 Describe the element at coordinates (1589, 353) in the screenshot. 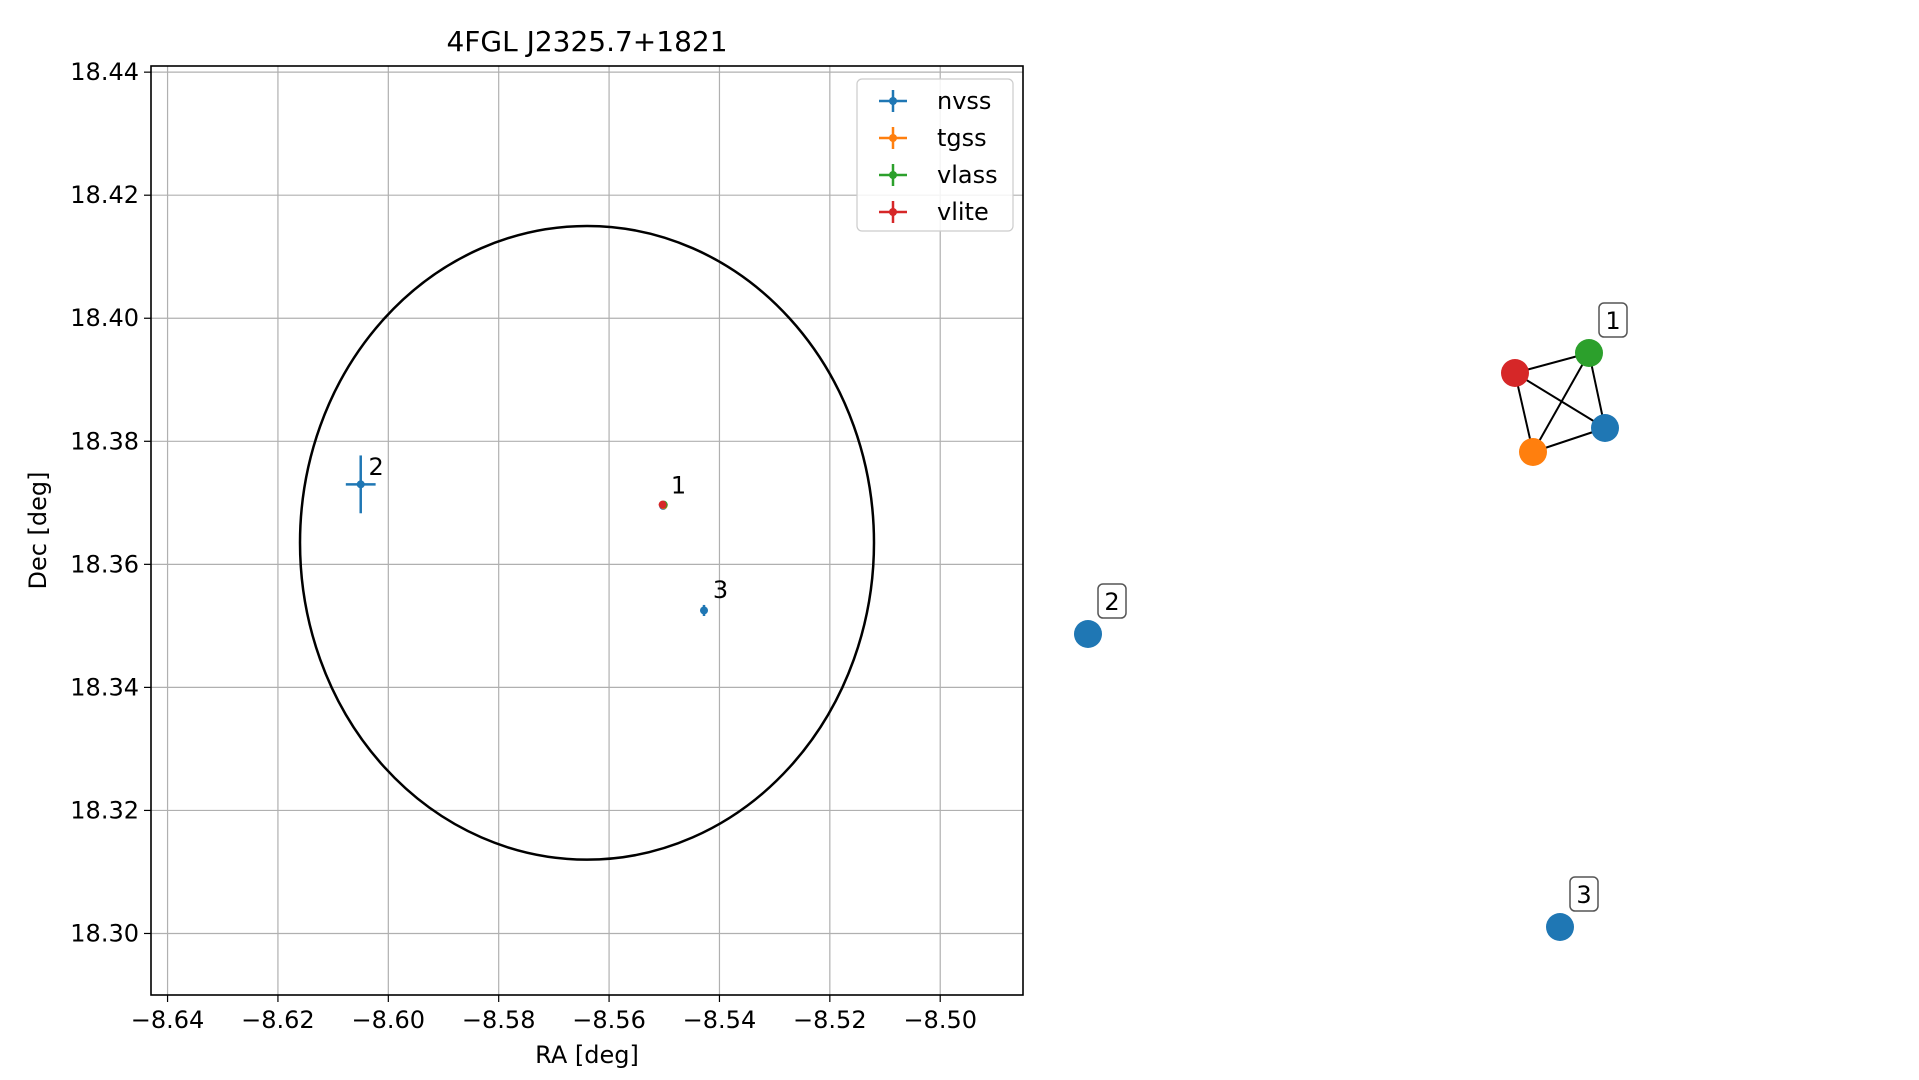

I see `graph-node-n1-vlass` at that location.